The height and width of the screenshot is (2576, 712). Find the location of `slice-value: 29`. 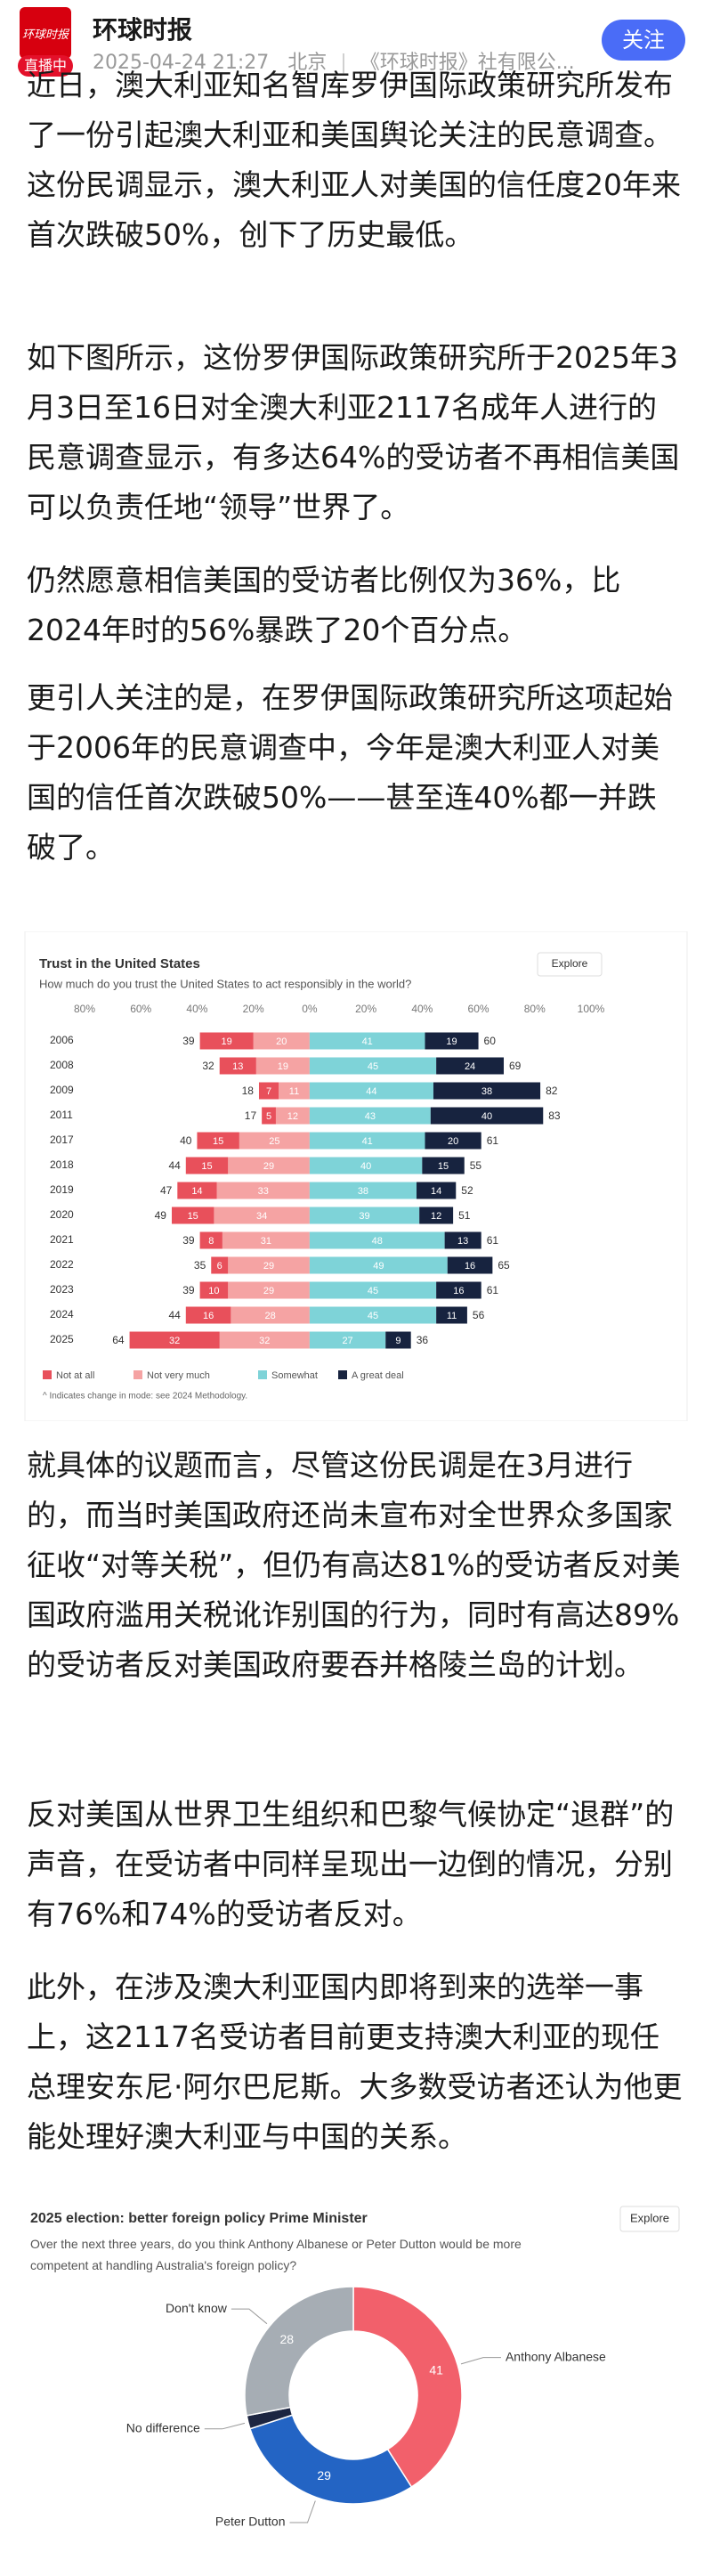

slice-value: 29 is located at coordinates (324, 2475).